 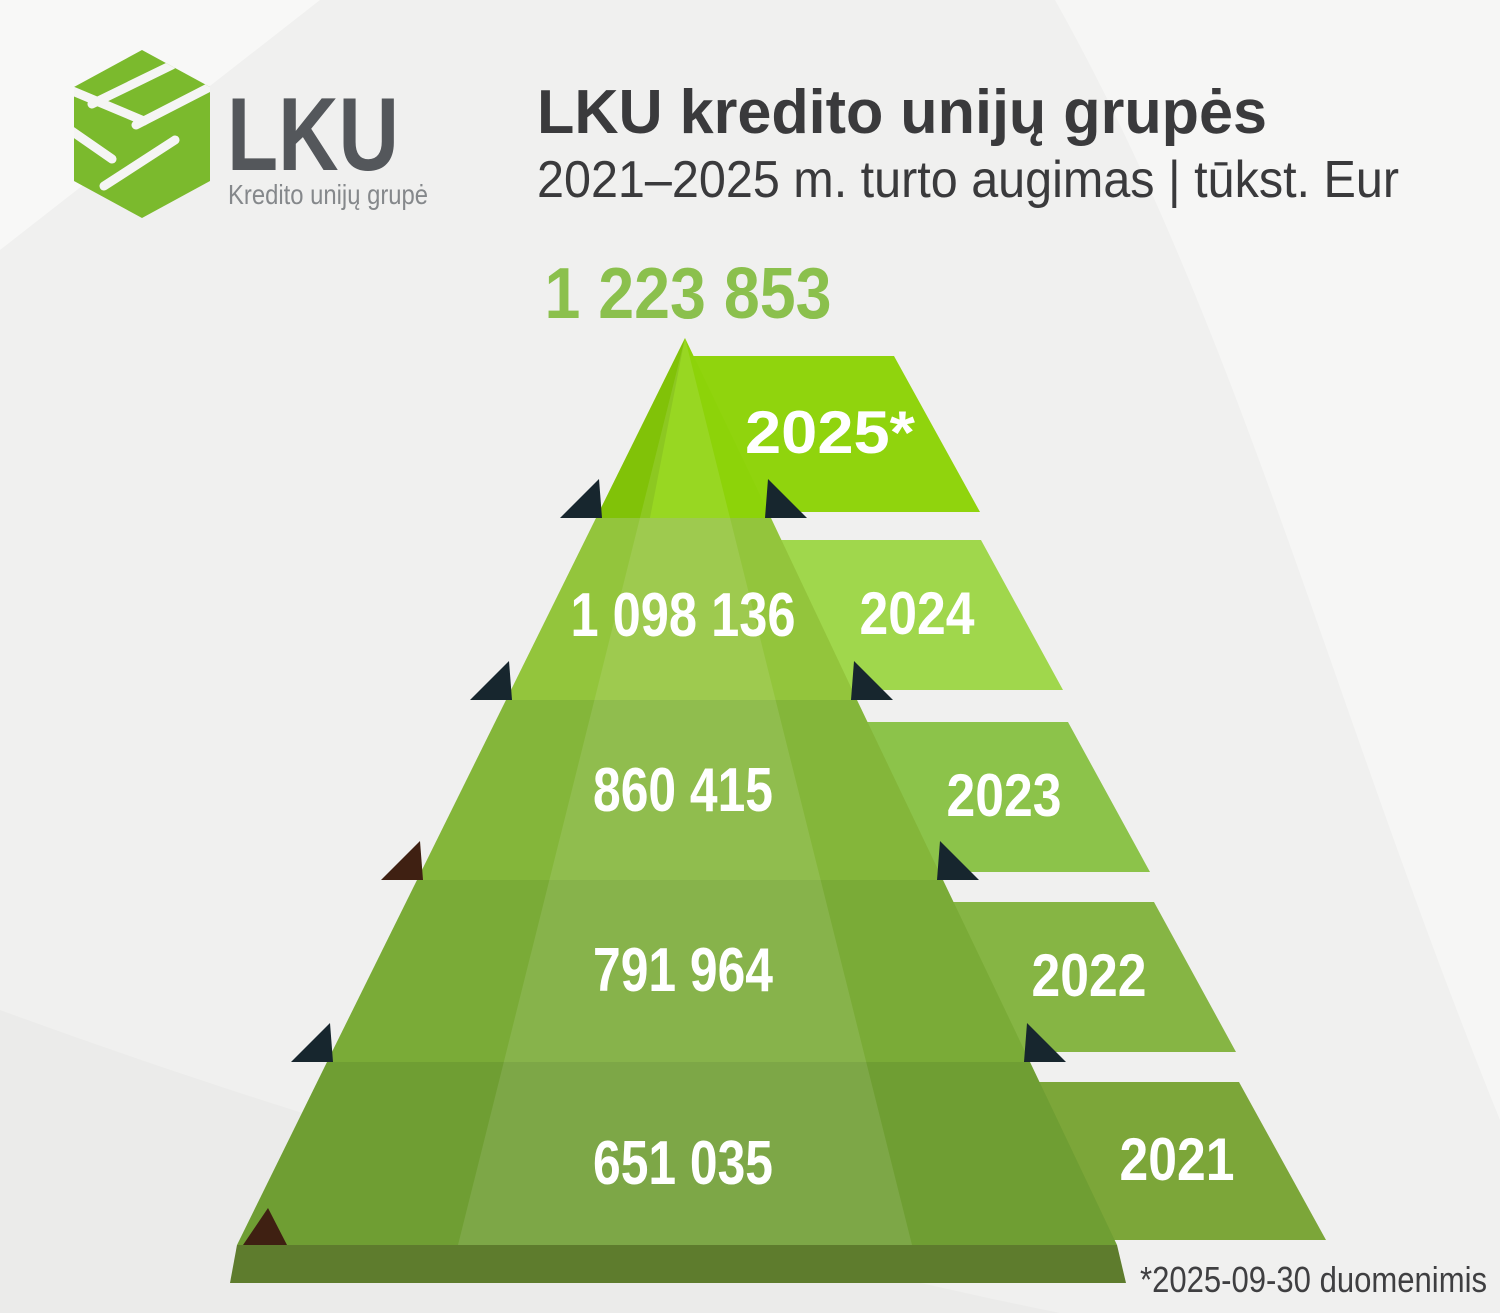 What do you see at coordinates (328, 194) in the screenshot?
I see `logo-tagline: Kredito unijų grupė` at bounding box center [328, 194].